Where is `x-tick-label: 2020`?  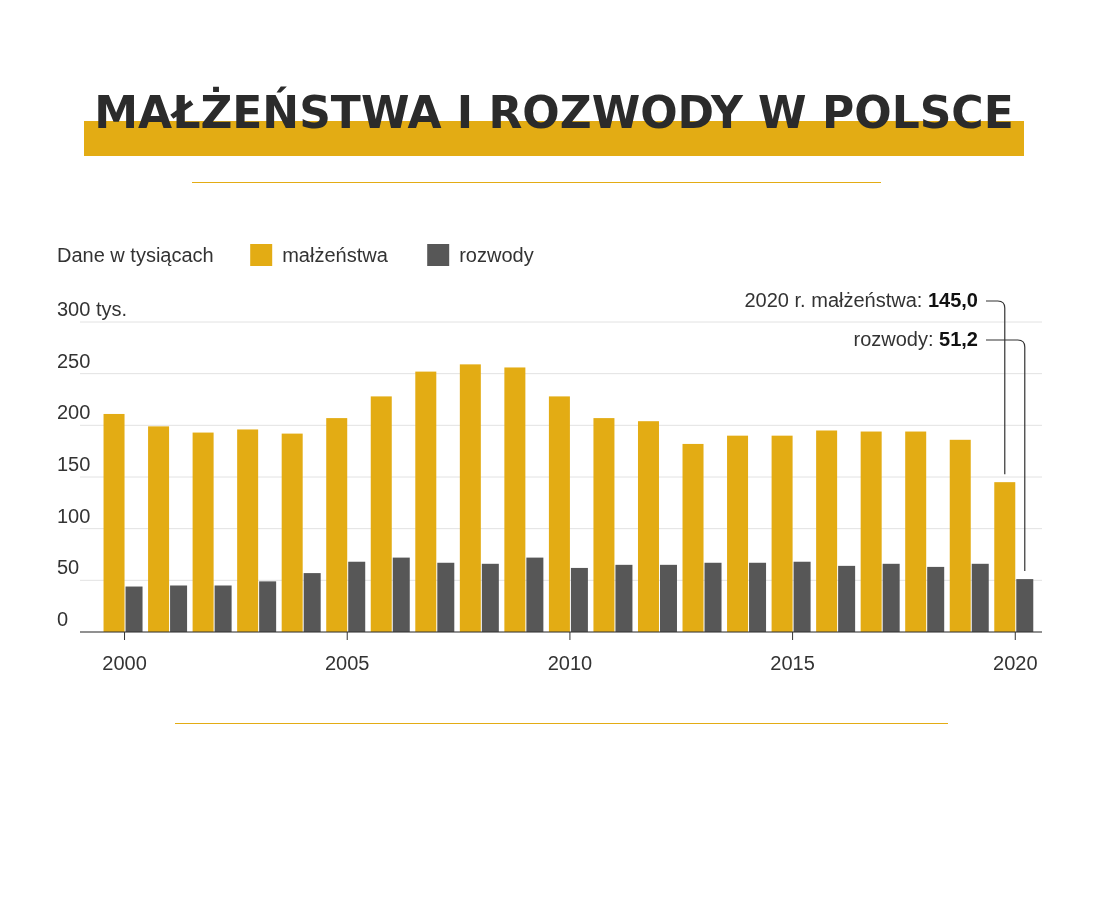
x-tick-label: 2020 is located at coordinates (1015, 663).